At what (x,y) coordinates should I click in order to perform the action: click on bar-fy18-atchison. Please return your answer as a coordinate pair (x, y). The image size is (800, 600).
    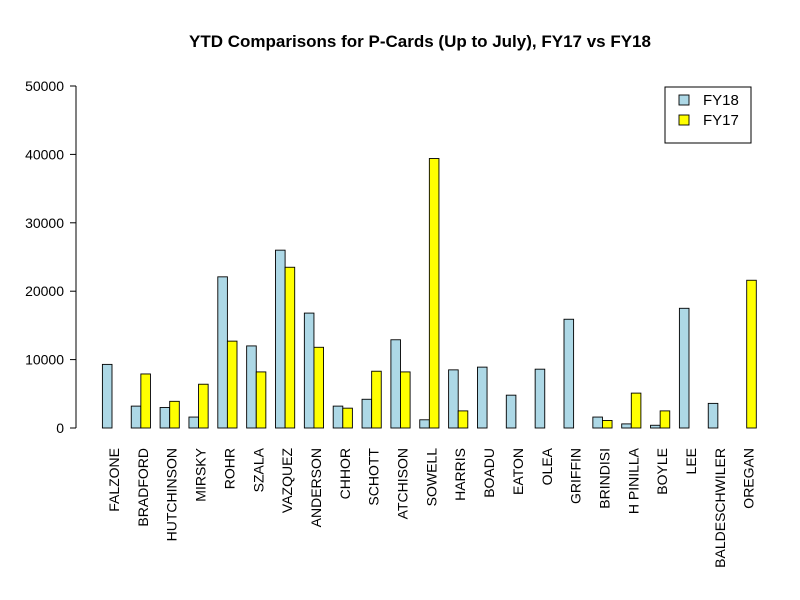
    Looking at the image, I should click on (395, 384).